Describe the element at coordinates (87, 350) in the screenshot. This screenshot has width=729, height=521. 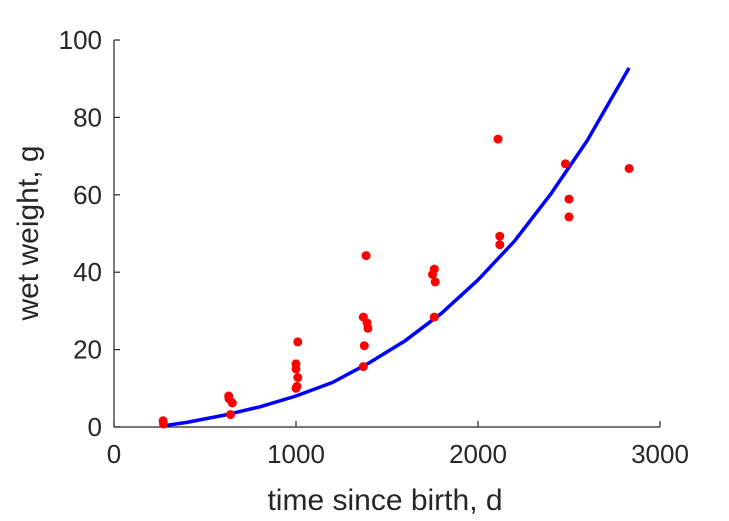
I see `y-tick-label: 20` at that location.